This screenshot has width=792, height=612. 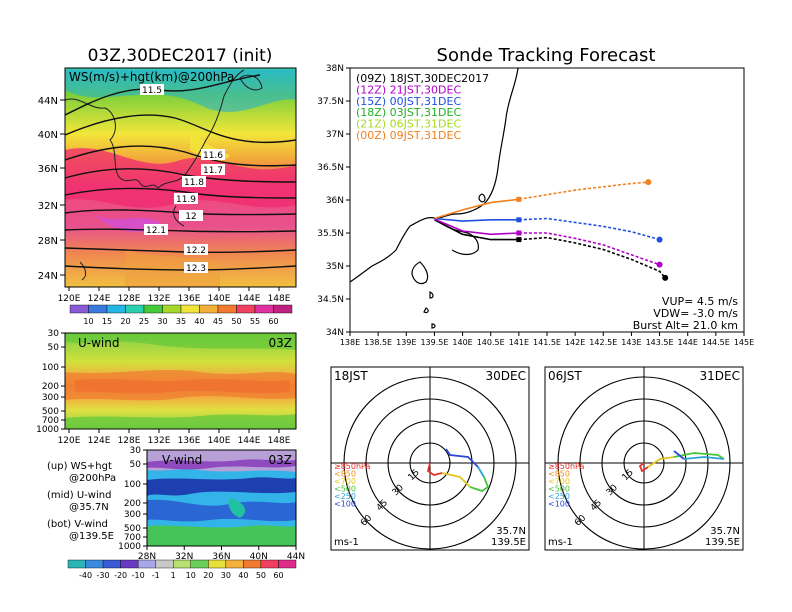 I want to click on bottom-colorbar-tick-label: 60, so click(x=278, y=575).